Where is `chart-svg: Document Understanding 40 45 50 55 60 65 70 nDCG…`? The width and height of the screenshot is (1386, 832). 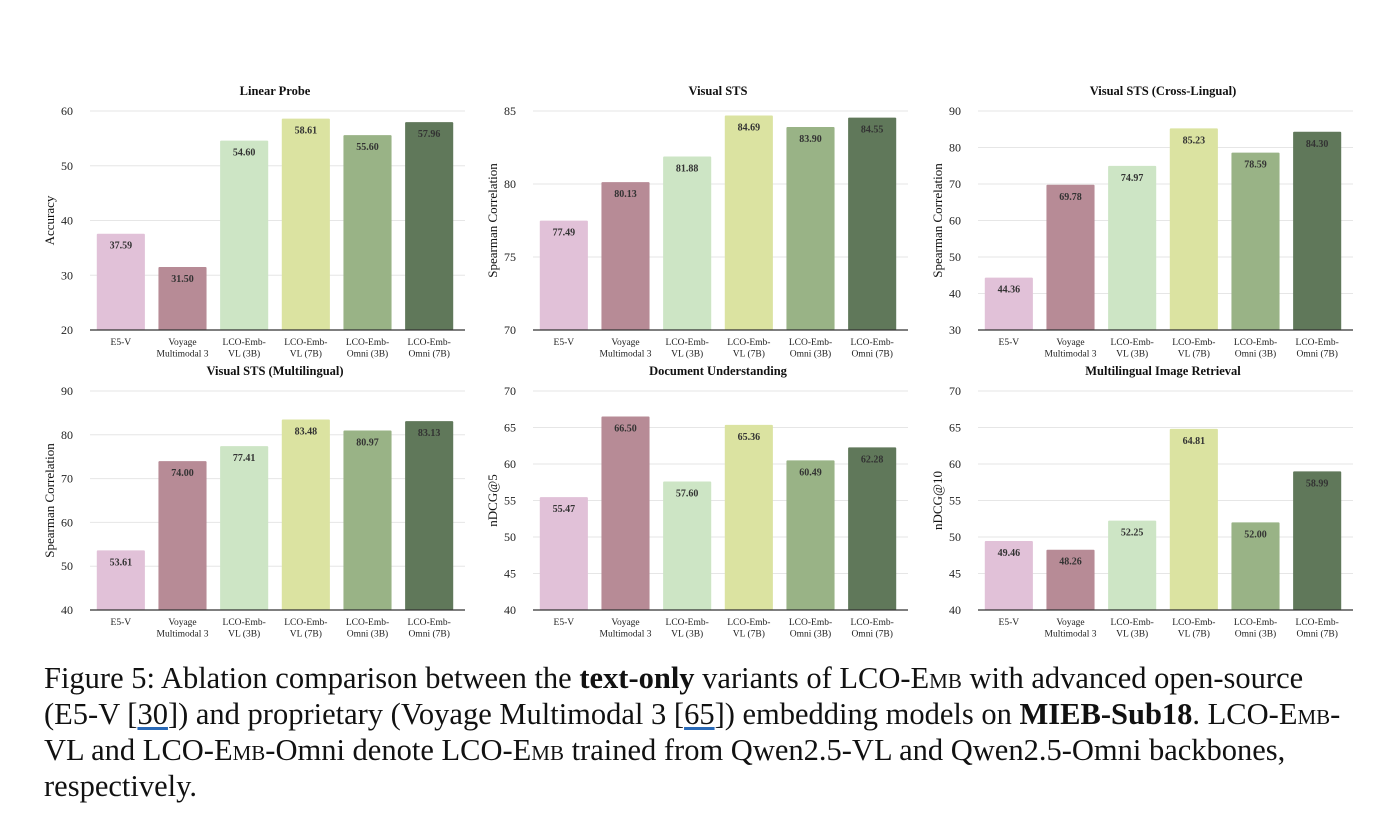
chart-svg: Document Understanding 40 45 50 55 60 65 70 nDCG… is located at coordinates (696, 502).